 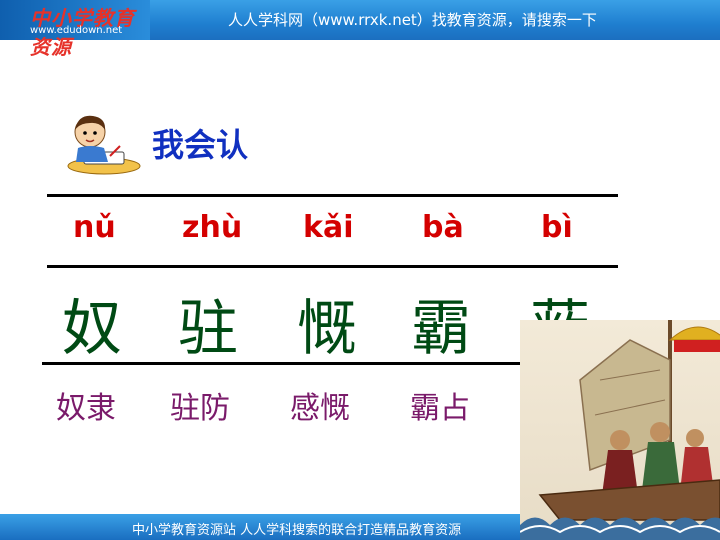 What do you see at coordinates (440, 408) in the screenshot?
I see `word-bazhan: 霸占` at bounding box center [440, 408].